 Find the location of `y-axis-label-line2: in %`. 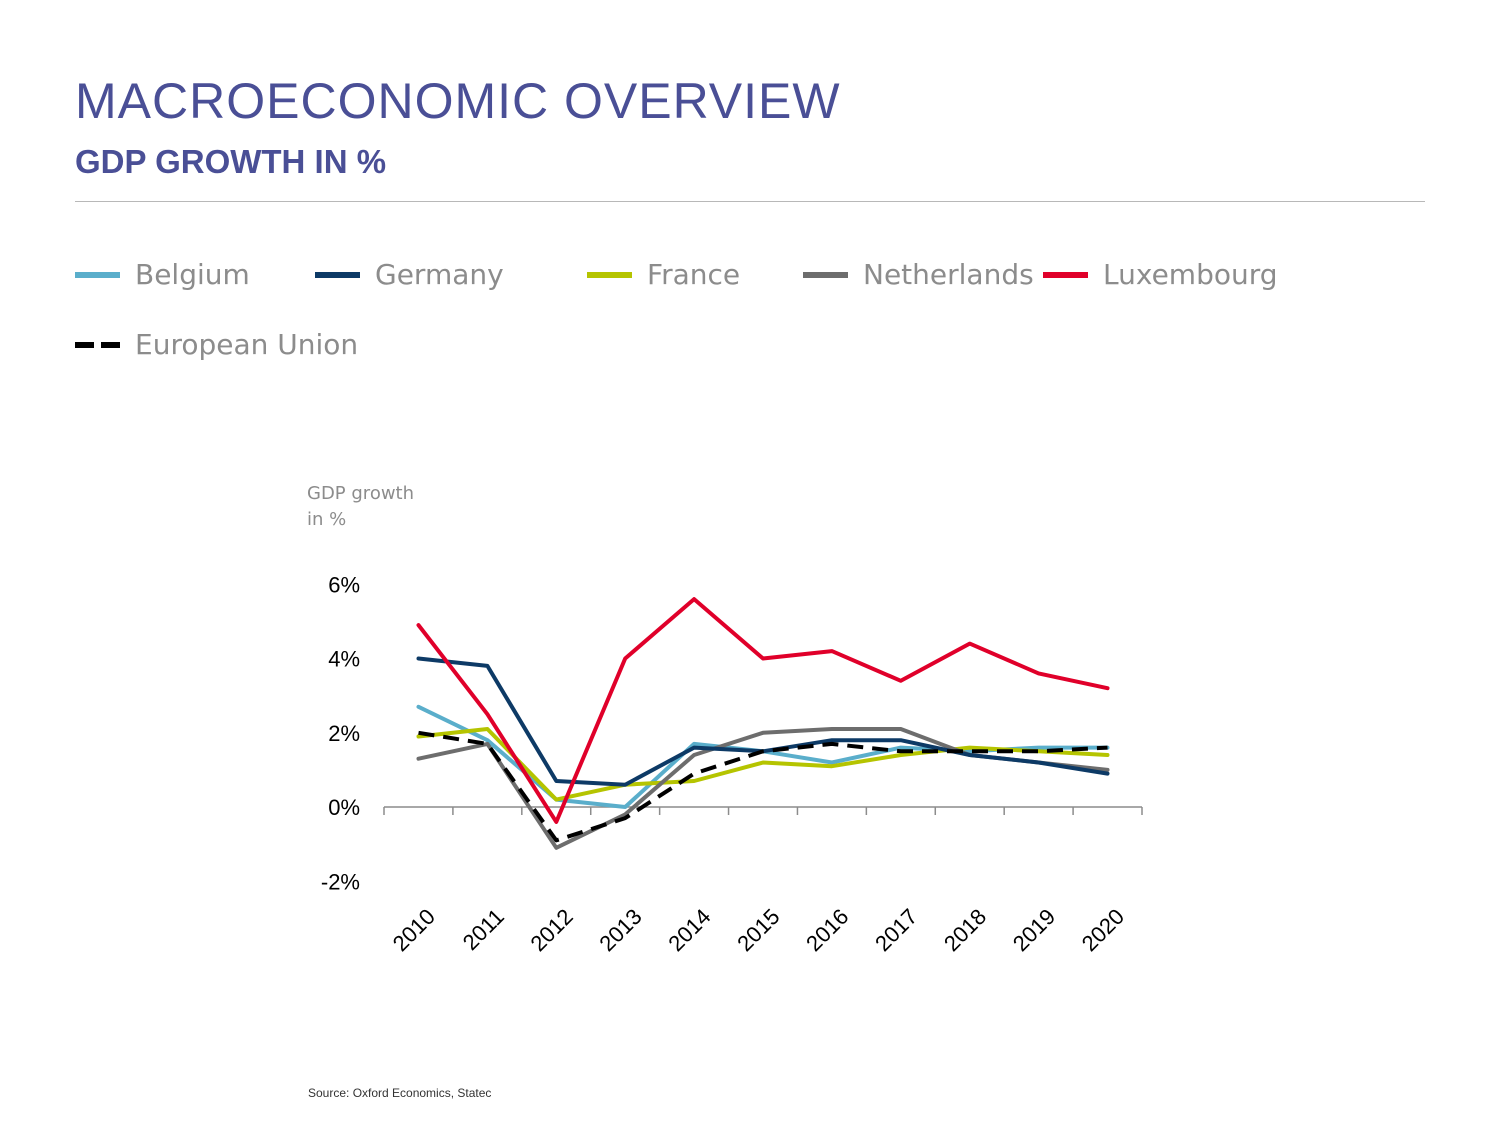

y-axis-label-line2: in % is located at coordinates (327, 519).